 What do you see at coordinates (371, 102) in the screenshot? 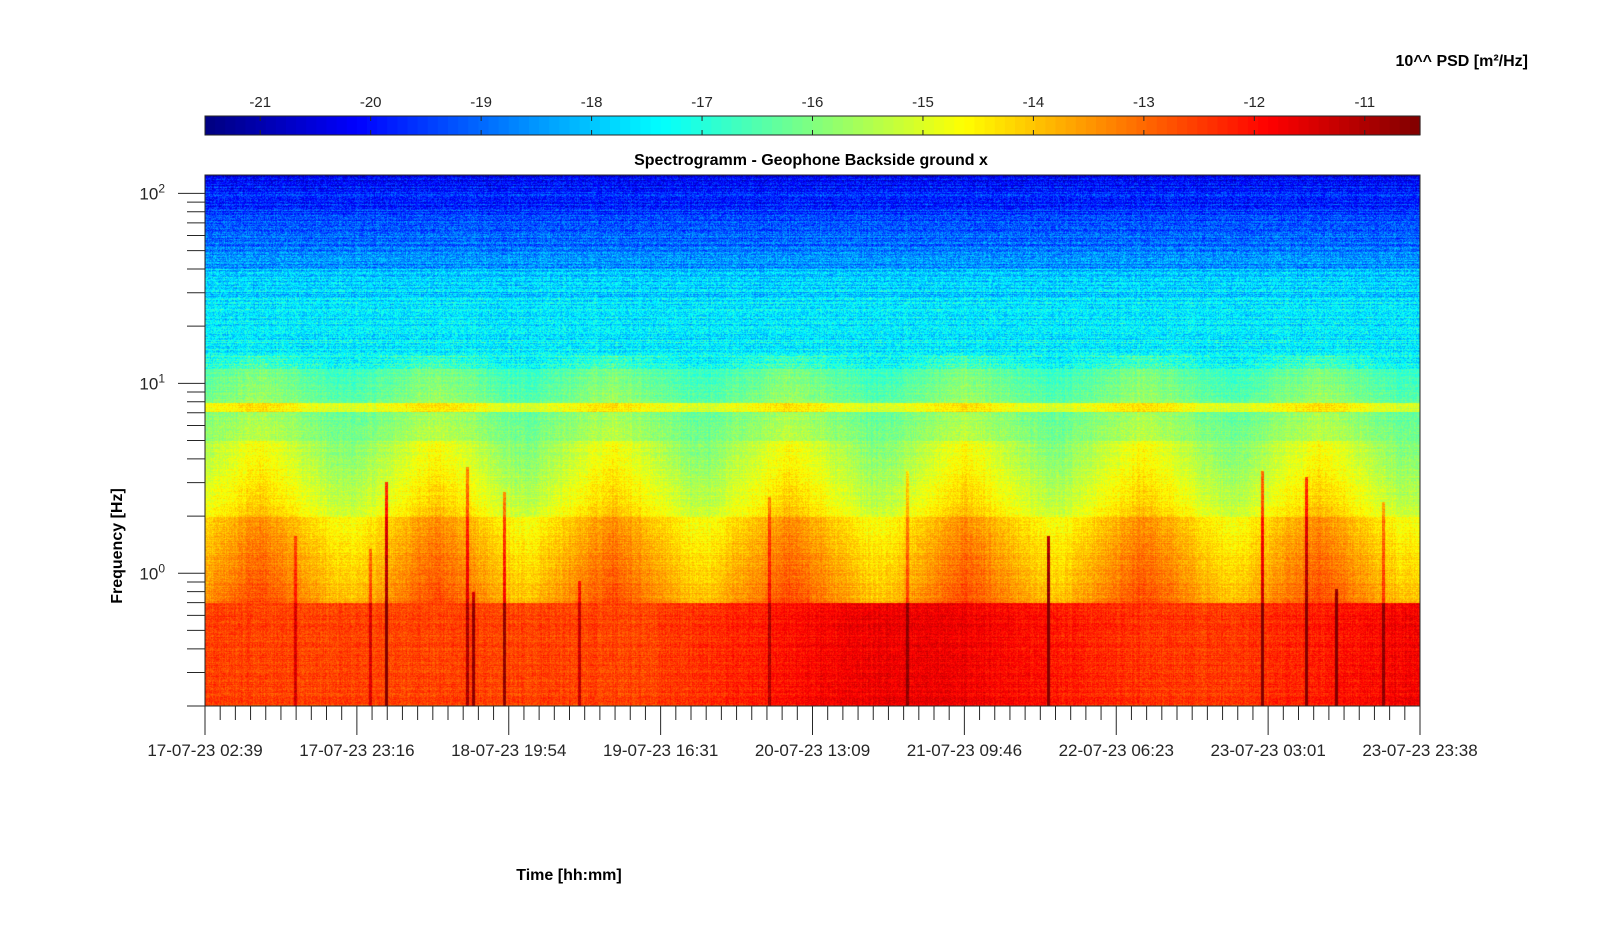
I see `colorbar-tick-label: -20` at bounding box center [371, 102].